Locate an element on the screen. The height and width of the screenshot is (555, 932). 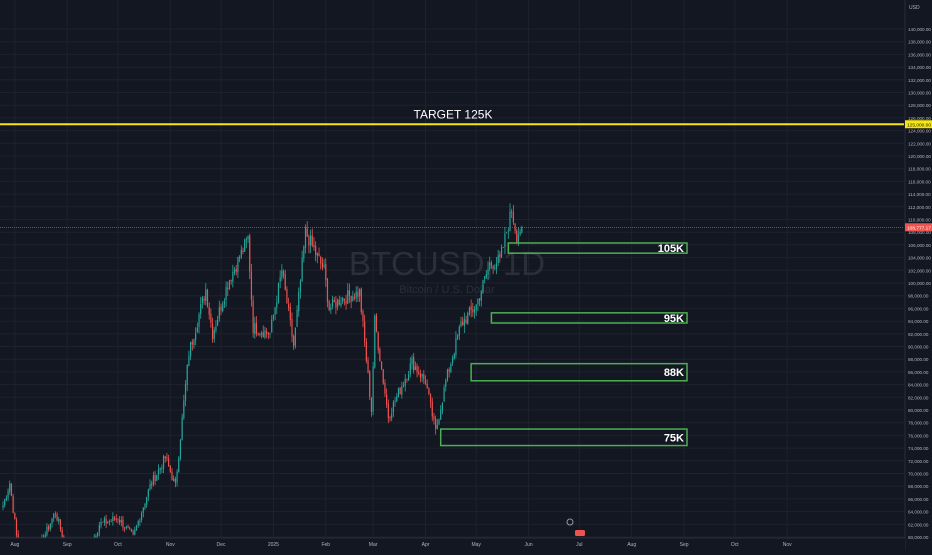
y-tick-label: 62,000.00 is located at coordinates (918, 524).